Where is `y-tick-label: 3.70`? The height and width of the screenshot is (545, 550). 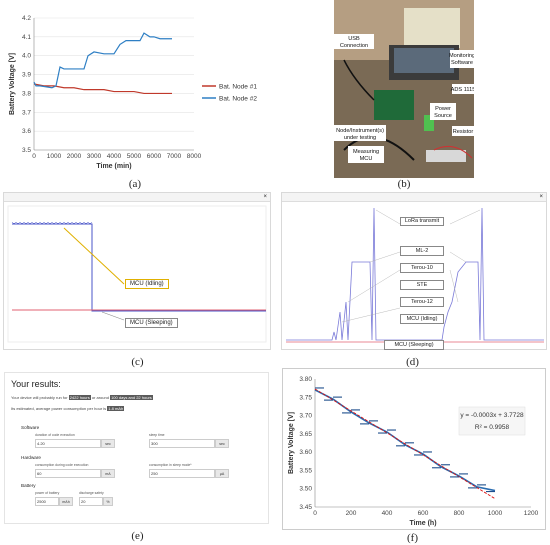
y-tick-label: 3.70 is located at coordinates (305, 416).